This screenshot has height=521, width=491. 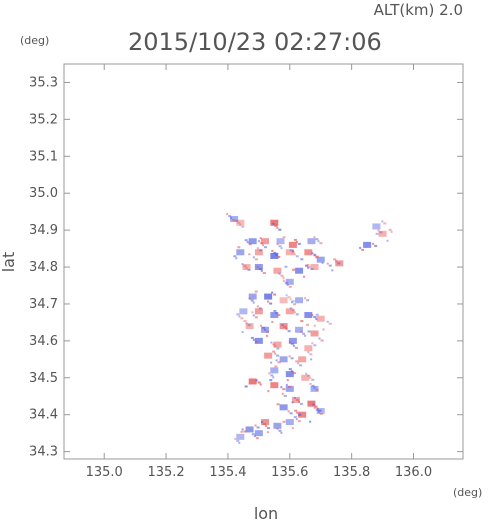 What do you see at coordinates (43, 82) in the screenshot?
I see `y-tick-label: 35.3` at bounding box center [43, 82].